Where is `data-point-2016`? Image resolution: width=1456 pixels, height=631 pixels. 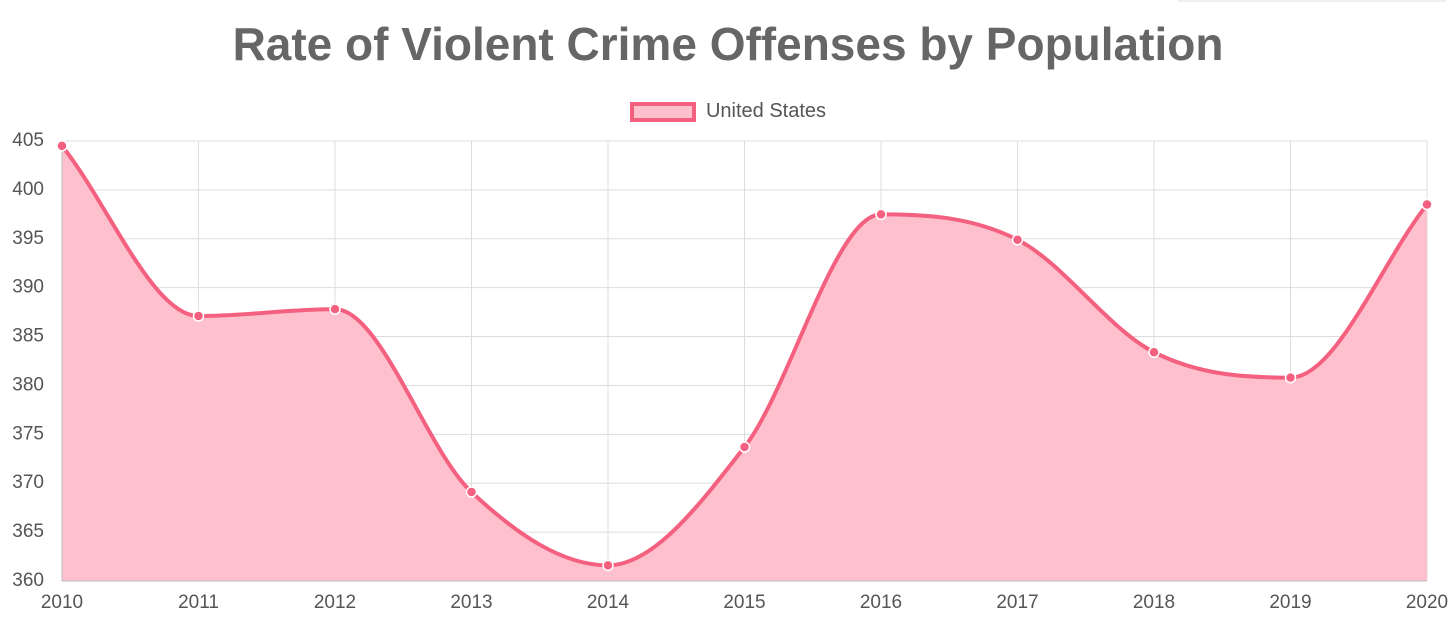 data-point-2016 is located at coordinates (881, 214).